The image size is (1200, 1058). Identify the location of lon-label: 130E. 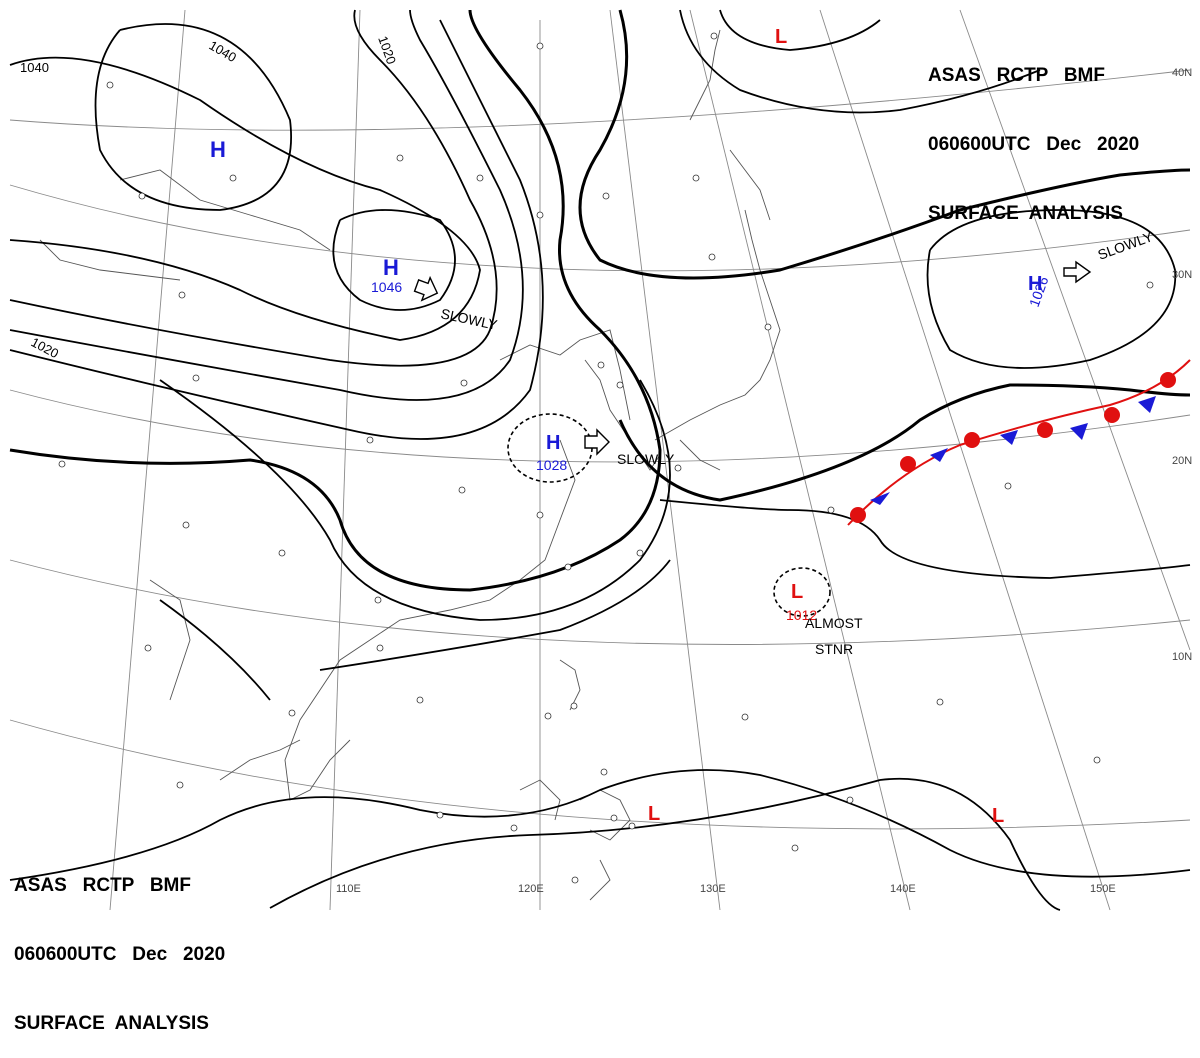
(713, 889).